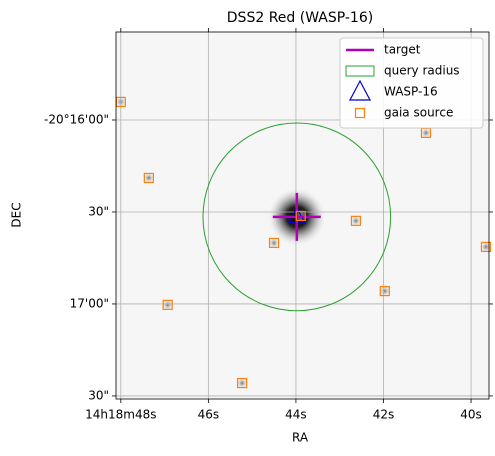 The height and width of the screenshot is (456, 495). What do you see at coordinates (300, 438) in the screenshot?
I see `x-axis-label: RA` at bounding box center [300, 438].